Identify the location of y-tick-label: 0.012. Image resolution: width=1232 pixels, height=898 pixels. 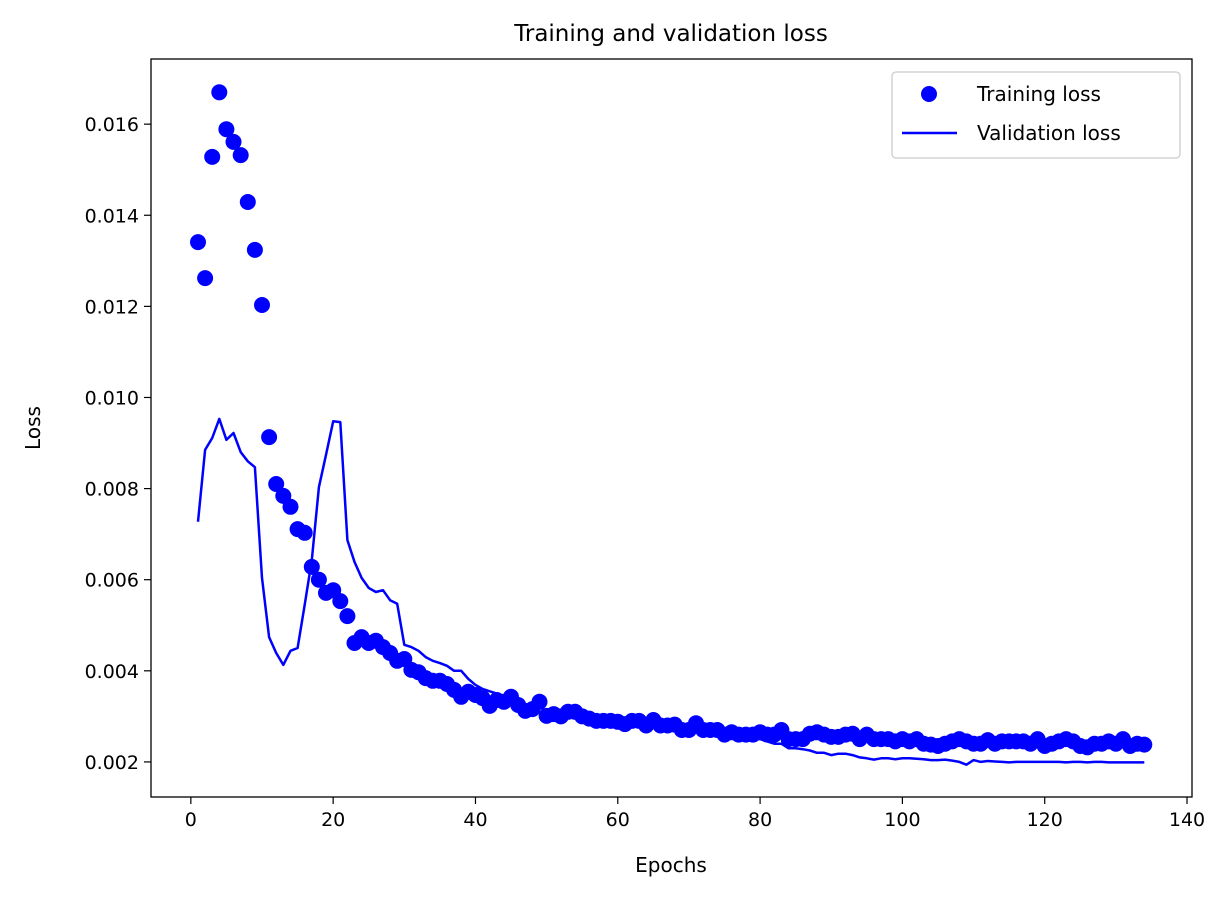
(112, 307).